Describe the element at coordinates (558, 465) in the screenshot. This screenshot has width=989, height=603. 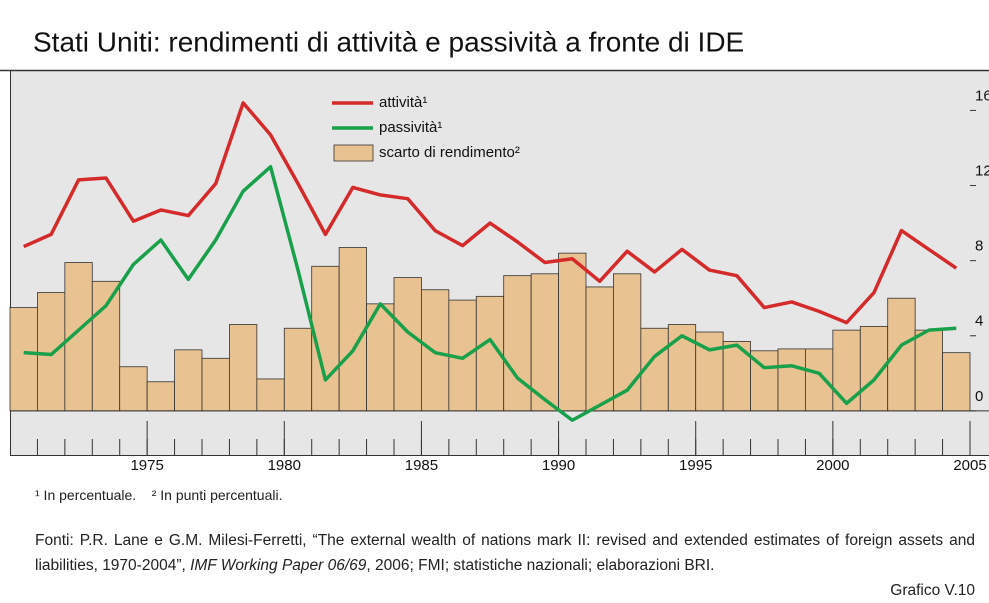
I see `x-tick-label: 1990` at that location.